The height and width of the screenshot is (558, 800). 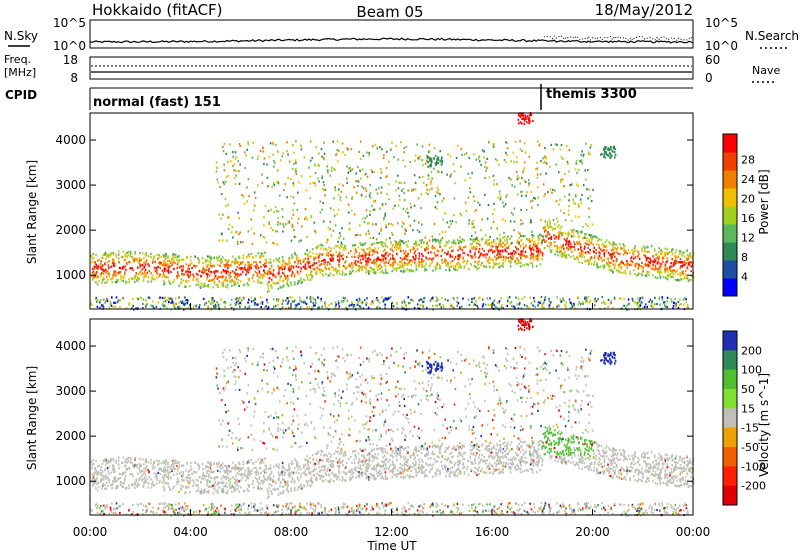 I want to click on nave-tick-bottom: 0, so click(x=709, y=78).